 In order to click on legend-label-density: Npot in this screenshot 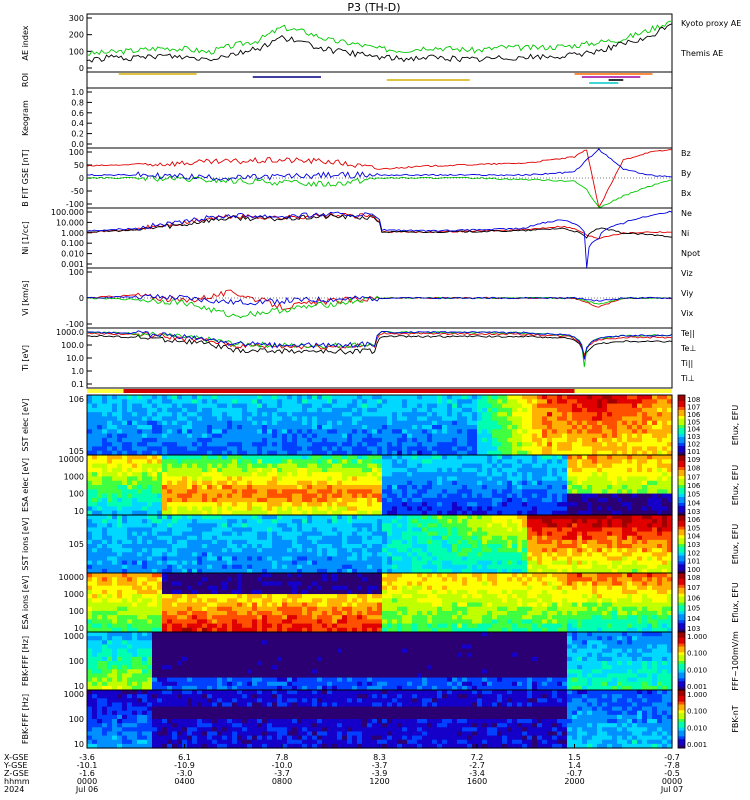, I will do `click(690, 253)`.